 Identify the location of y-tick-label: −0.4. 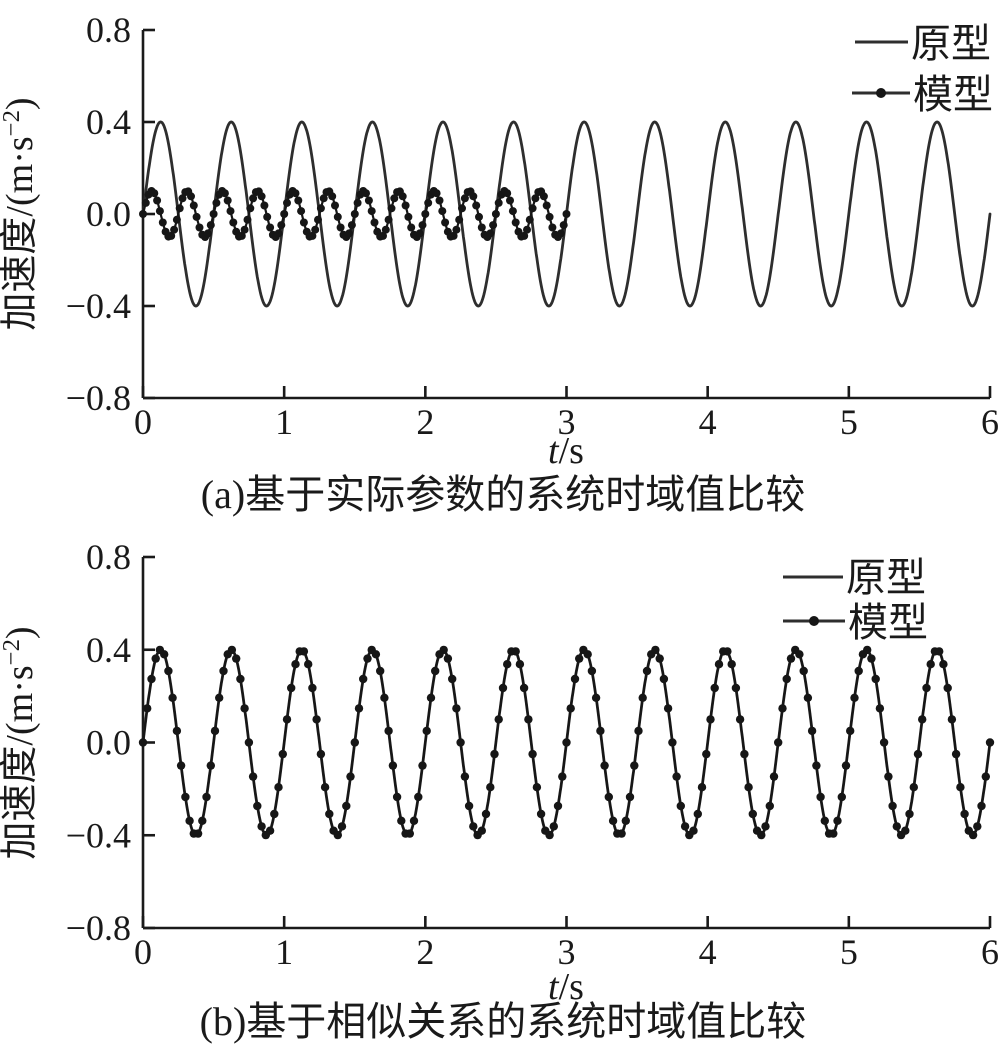
(98, 835).